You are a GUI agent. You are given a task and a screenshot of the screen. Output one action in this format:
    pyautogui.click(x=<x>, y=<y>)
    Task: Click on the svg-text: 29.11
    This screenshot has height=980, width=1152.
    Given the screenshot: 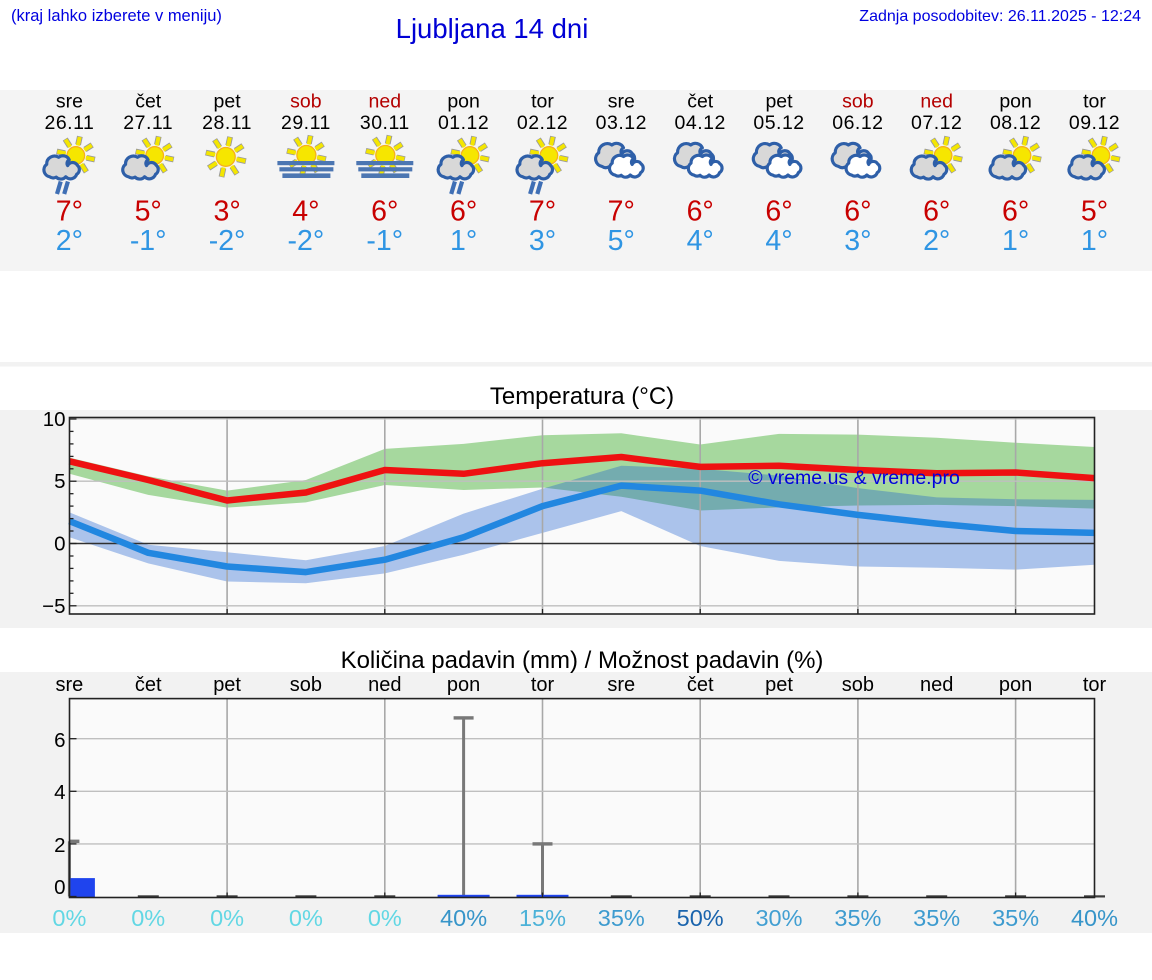 What is the action you would take?
    pyautogui.click(x=306, y=123)
    